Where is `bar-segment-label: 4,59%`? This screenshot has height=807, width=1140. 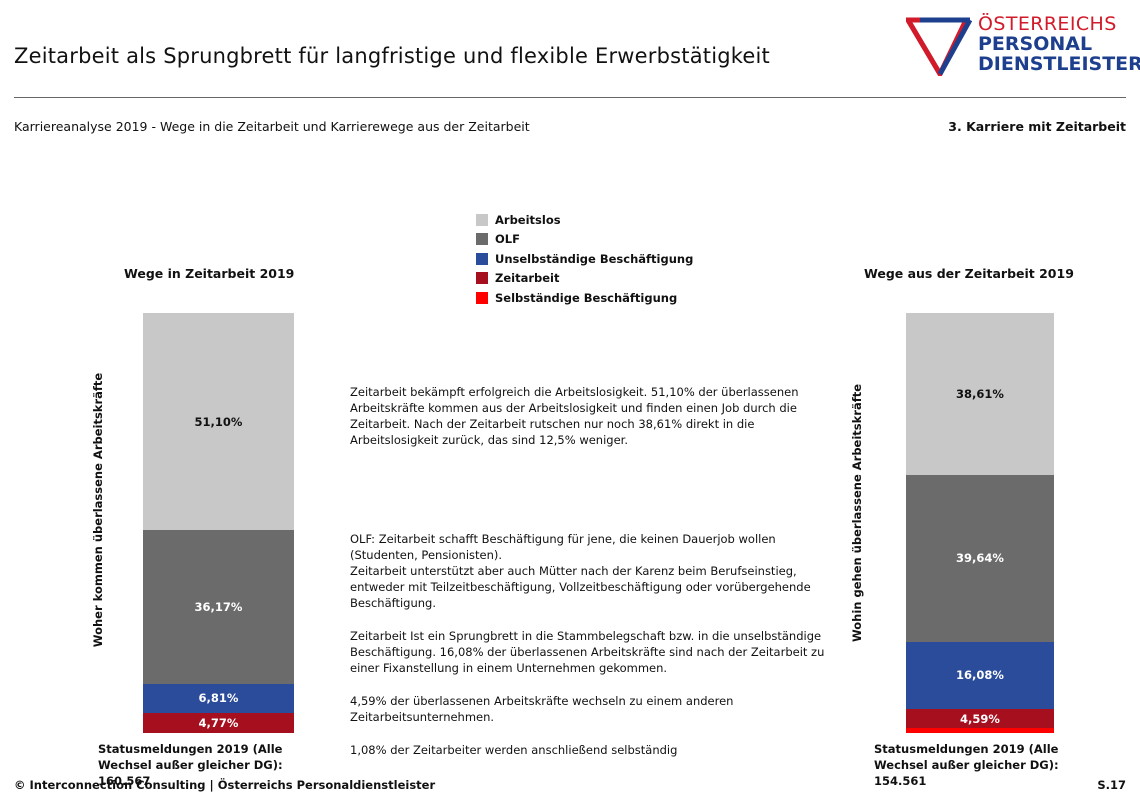 bar-segment-label: 4,59% is located at coordinates (980, 718).